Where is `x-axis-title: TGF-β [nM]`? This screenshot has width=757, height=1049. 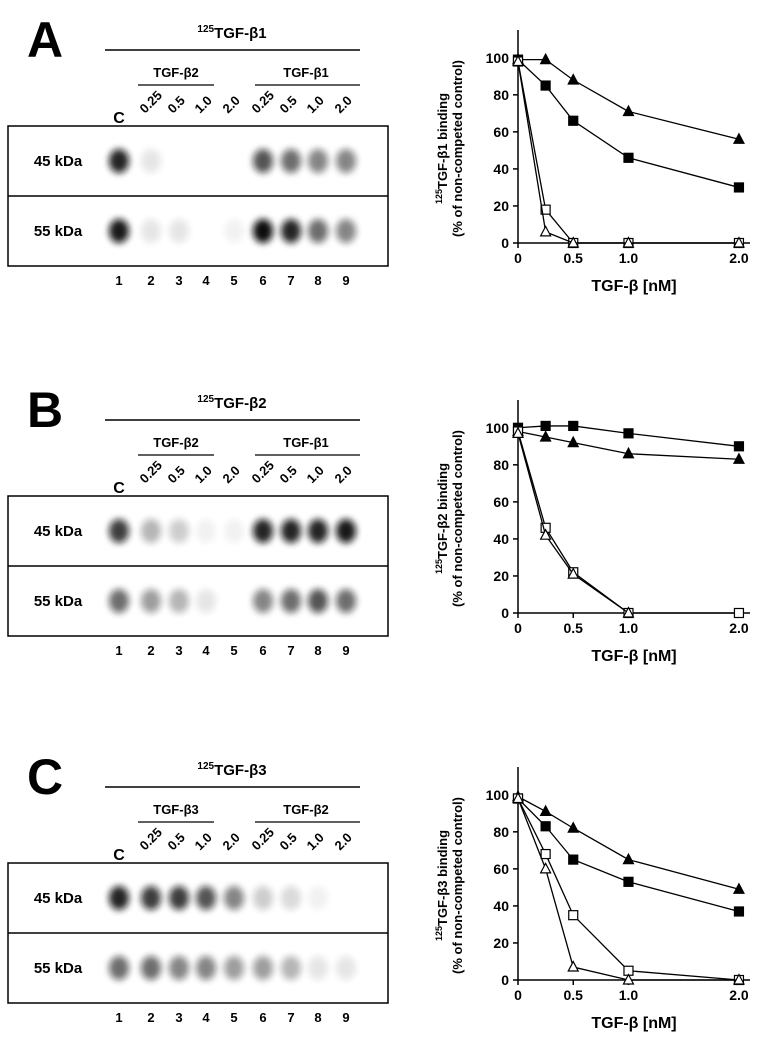 x-axis-title: TGF-β [nM] is located at coordinates (633, 286).